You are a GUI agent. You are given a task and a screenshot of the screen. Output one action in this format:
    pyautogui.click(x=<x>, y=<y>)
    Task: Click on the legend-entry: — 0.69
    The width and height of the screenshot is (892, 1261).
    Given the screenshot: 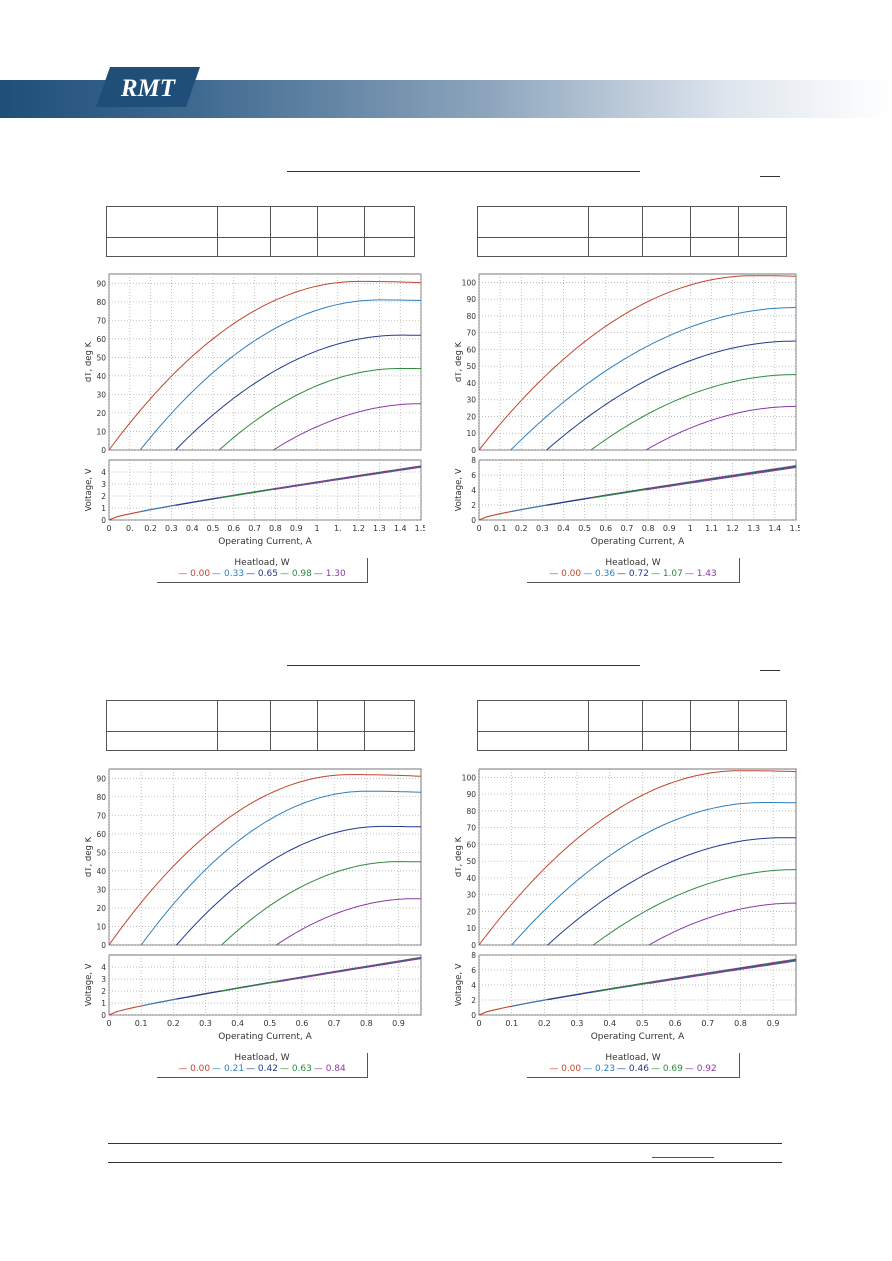 What is the action you would take?
    pyautogui.click(x=666, y=1069)
    